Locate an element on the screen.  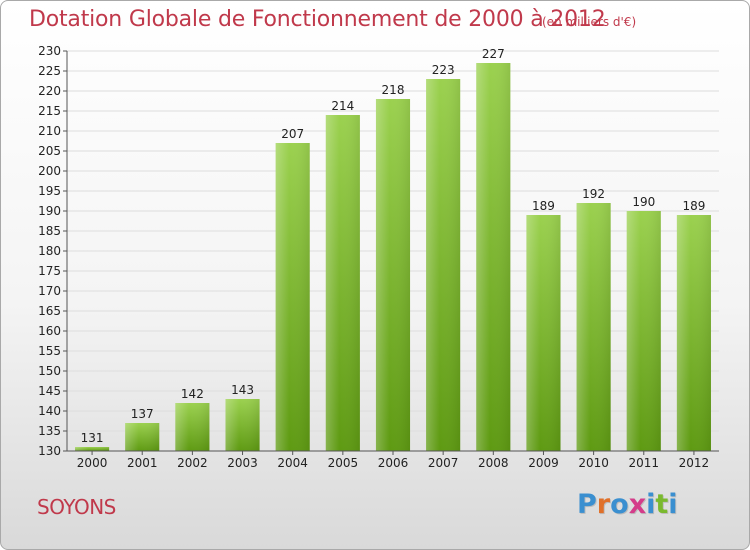
y-tick-label: 135 is located at coordinates (49, 431).